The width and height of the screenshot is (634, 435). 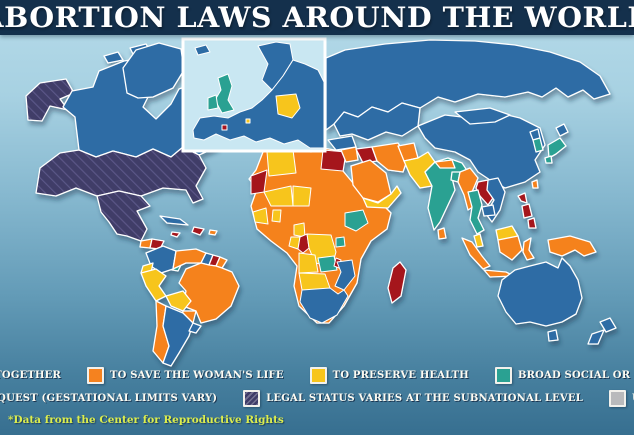 What do you see at coordinates (476, 212) in the screenshot?
I see `region-thailand` at bounding box center [476, 212].